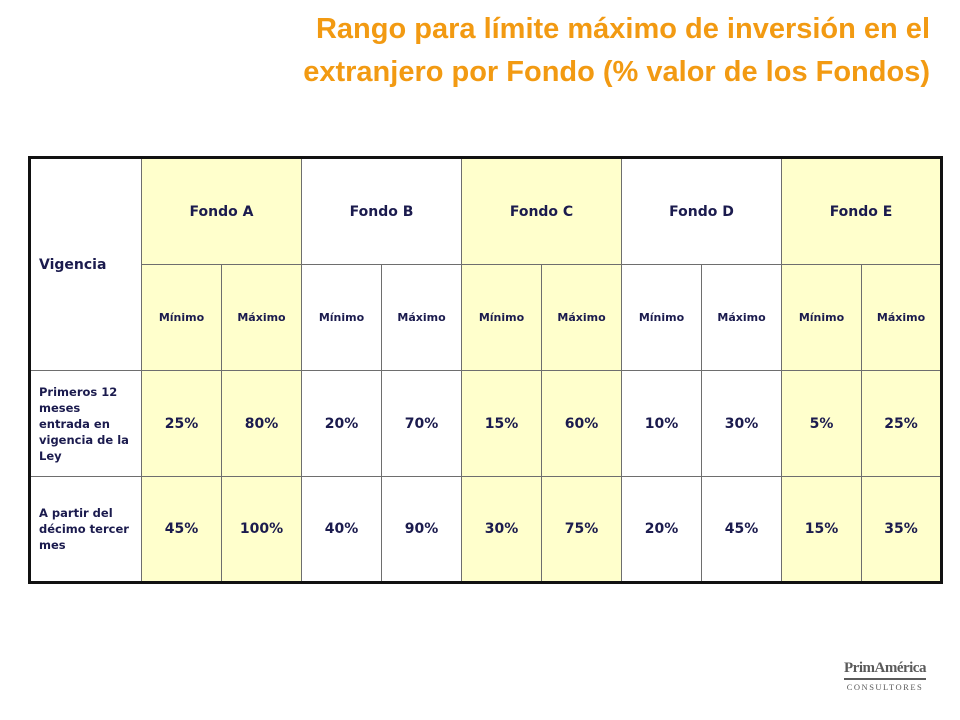 The image size is (960, 720). What do you see at coordinates (662, 423) in the screenshot?
I see `fund-d-min-value: 10%` at bounding box center [662, 423].